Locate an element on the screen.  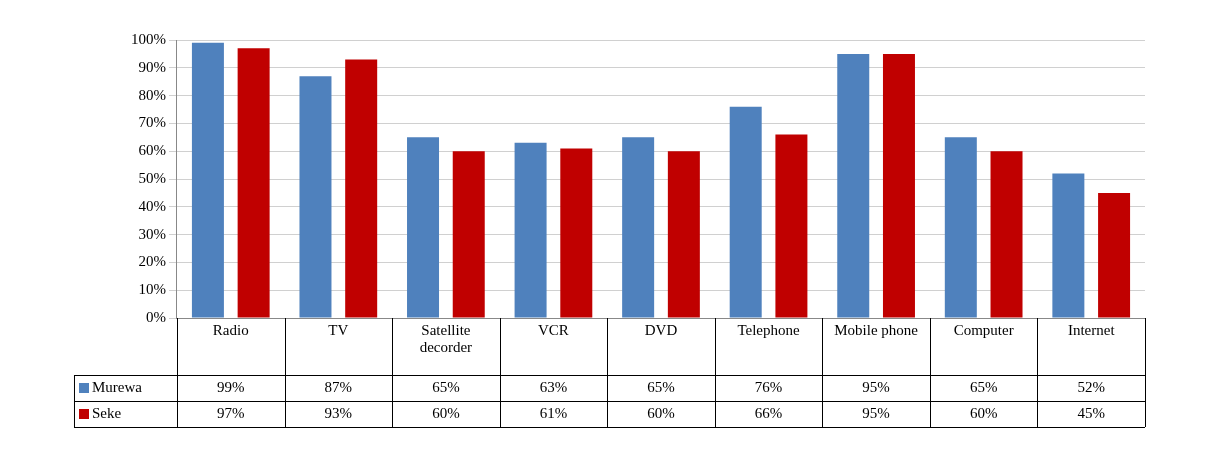
x-tick-label: Mobile phone is located at coordinates (876, 330).